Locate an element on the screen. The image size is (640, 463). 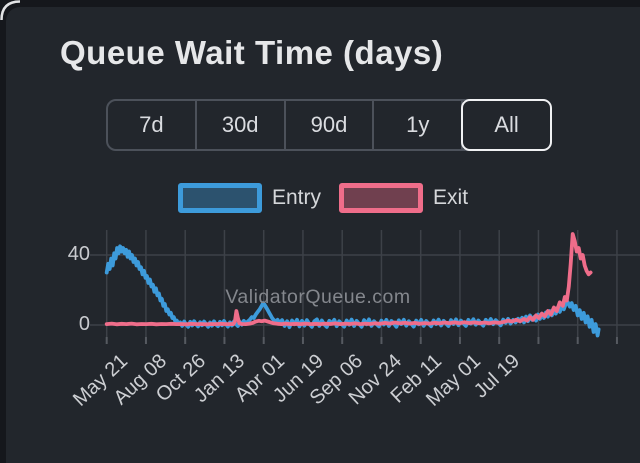
range-button-7d: 7d is located at coordinates (152, 125).